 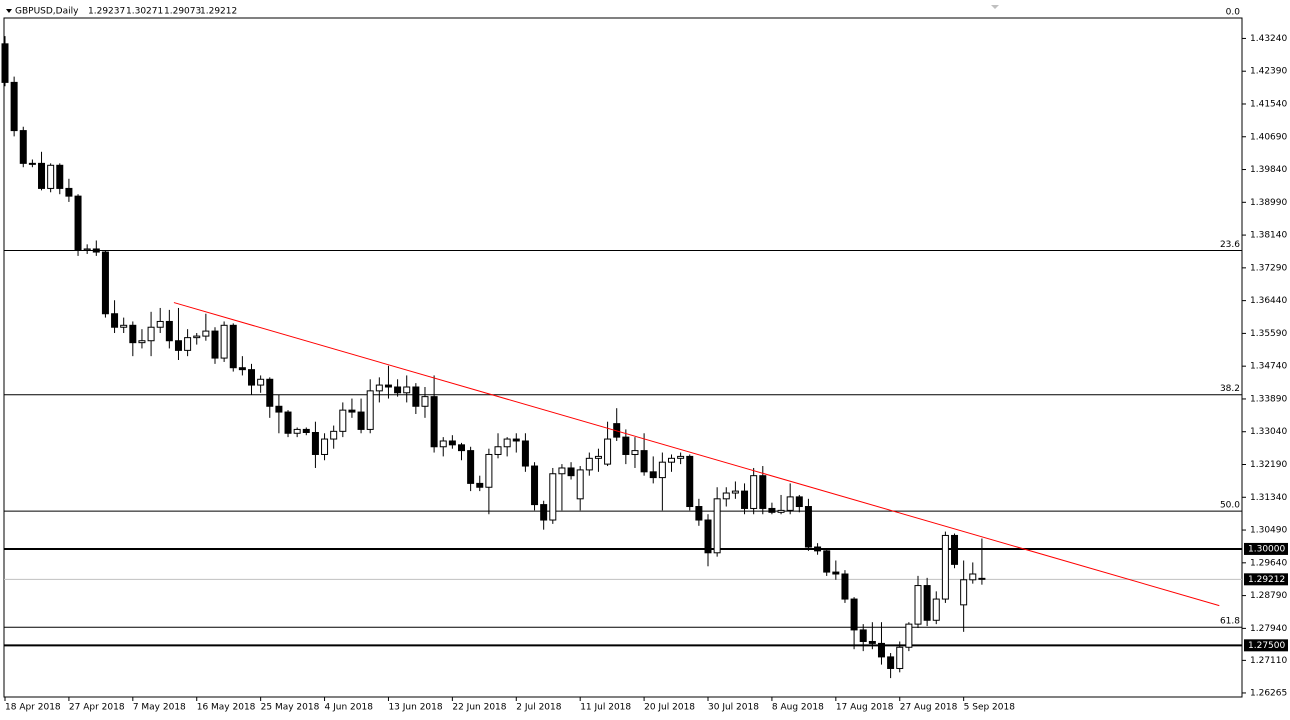 I want to click on y-tick-label: 1.26265, so click(x=1268, y=693).